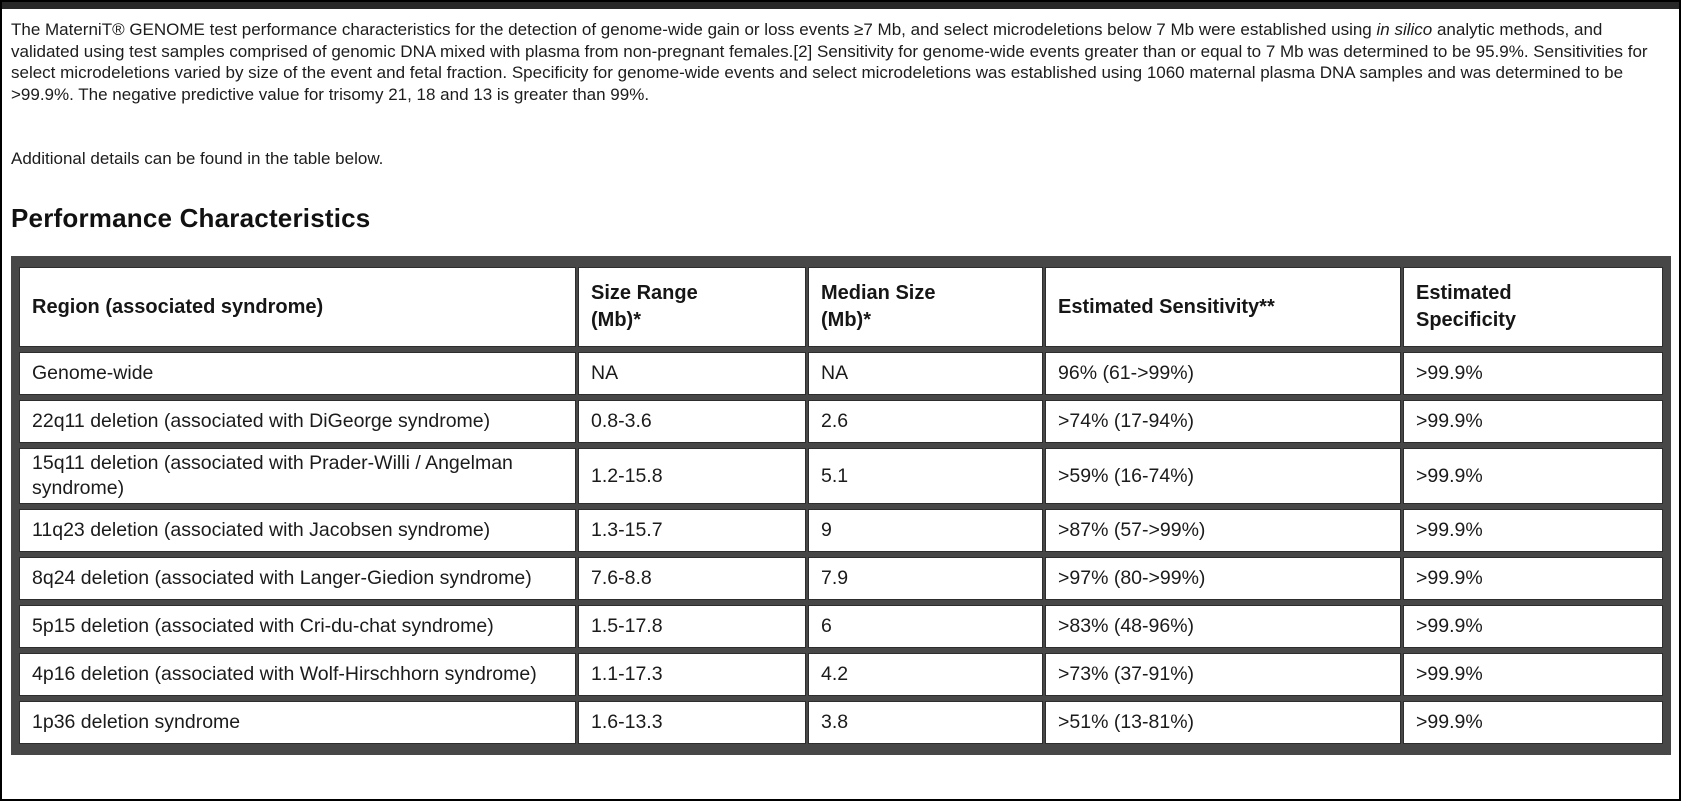 The width and height of the screenshot is (1681, 801). Describe the element at coordinates (692, 307) in the screenshot. I see `column-header: Size Range (Mb)*` at that location.